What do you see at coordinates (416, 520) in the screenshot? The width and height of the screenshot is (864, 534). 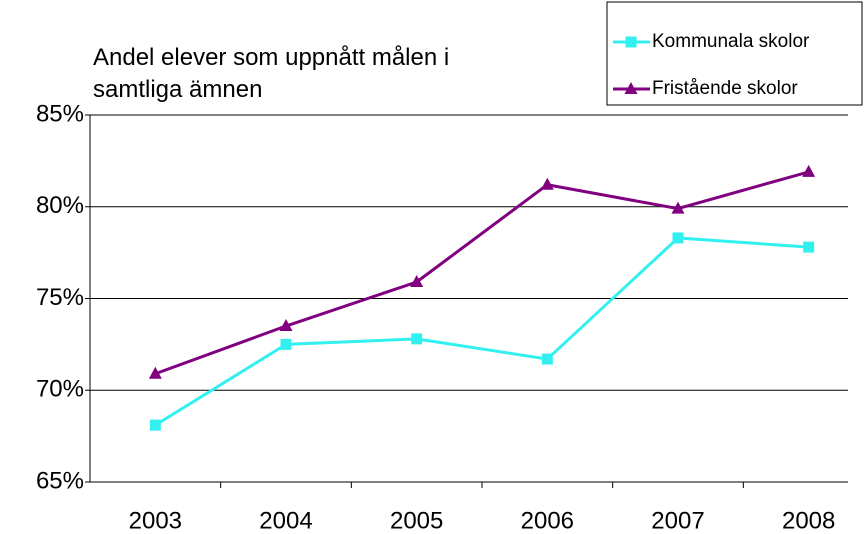 I see `x-tick-label: 2005` at bounding box center [416, 520].